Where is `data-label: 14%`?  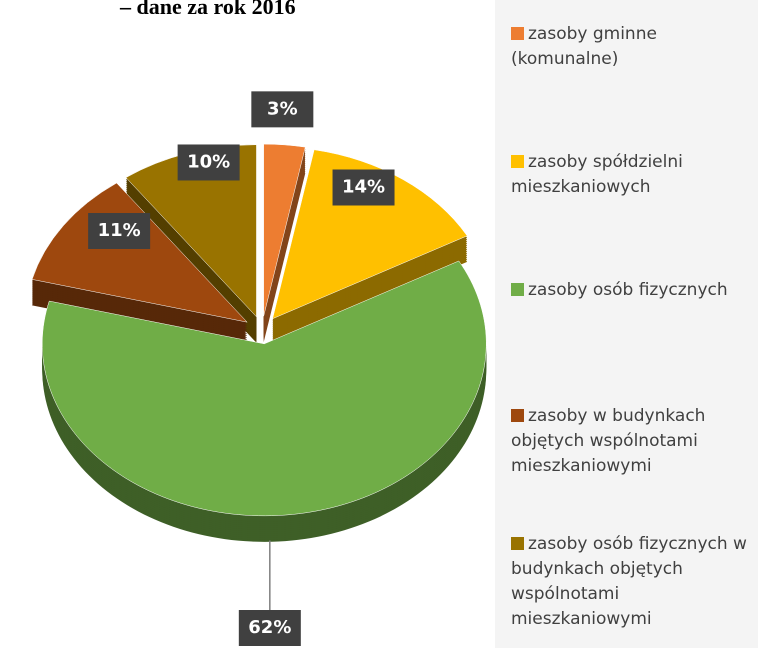
data-label: 14% is located at coordinates (363, 186).